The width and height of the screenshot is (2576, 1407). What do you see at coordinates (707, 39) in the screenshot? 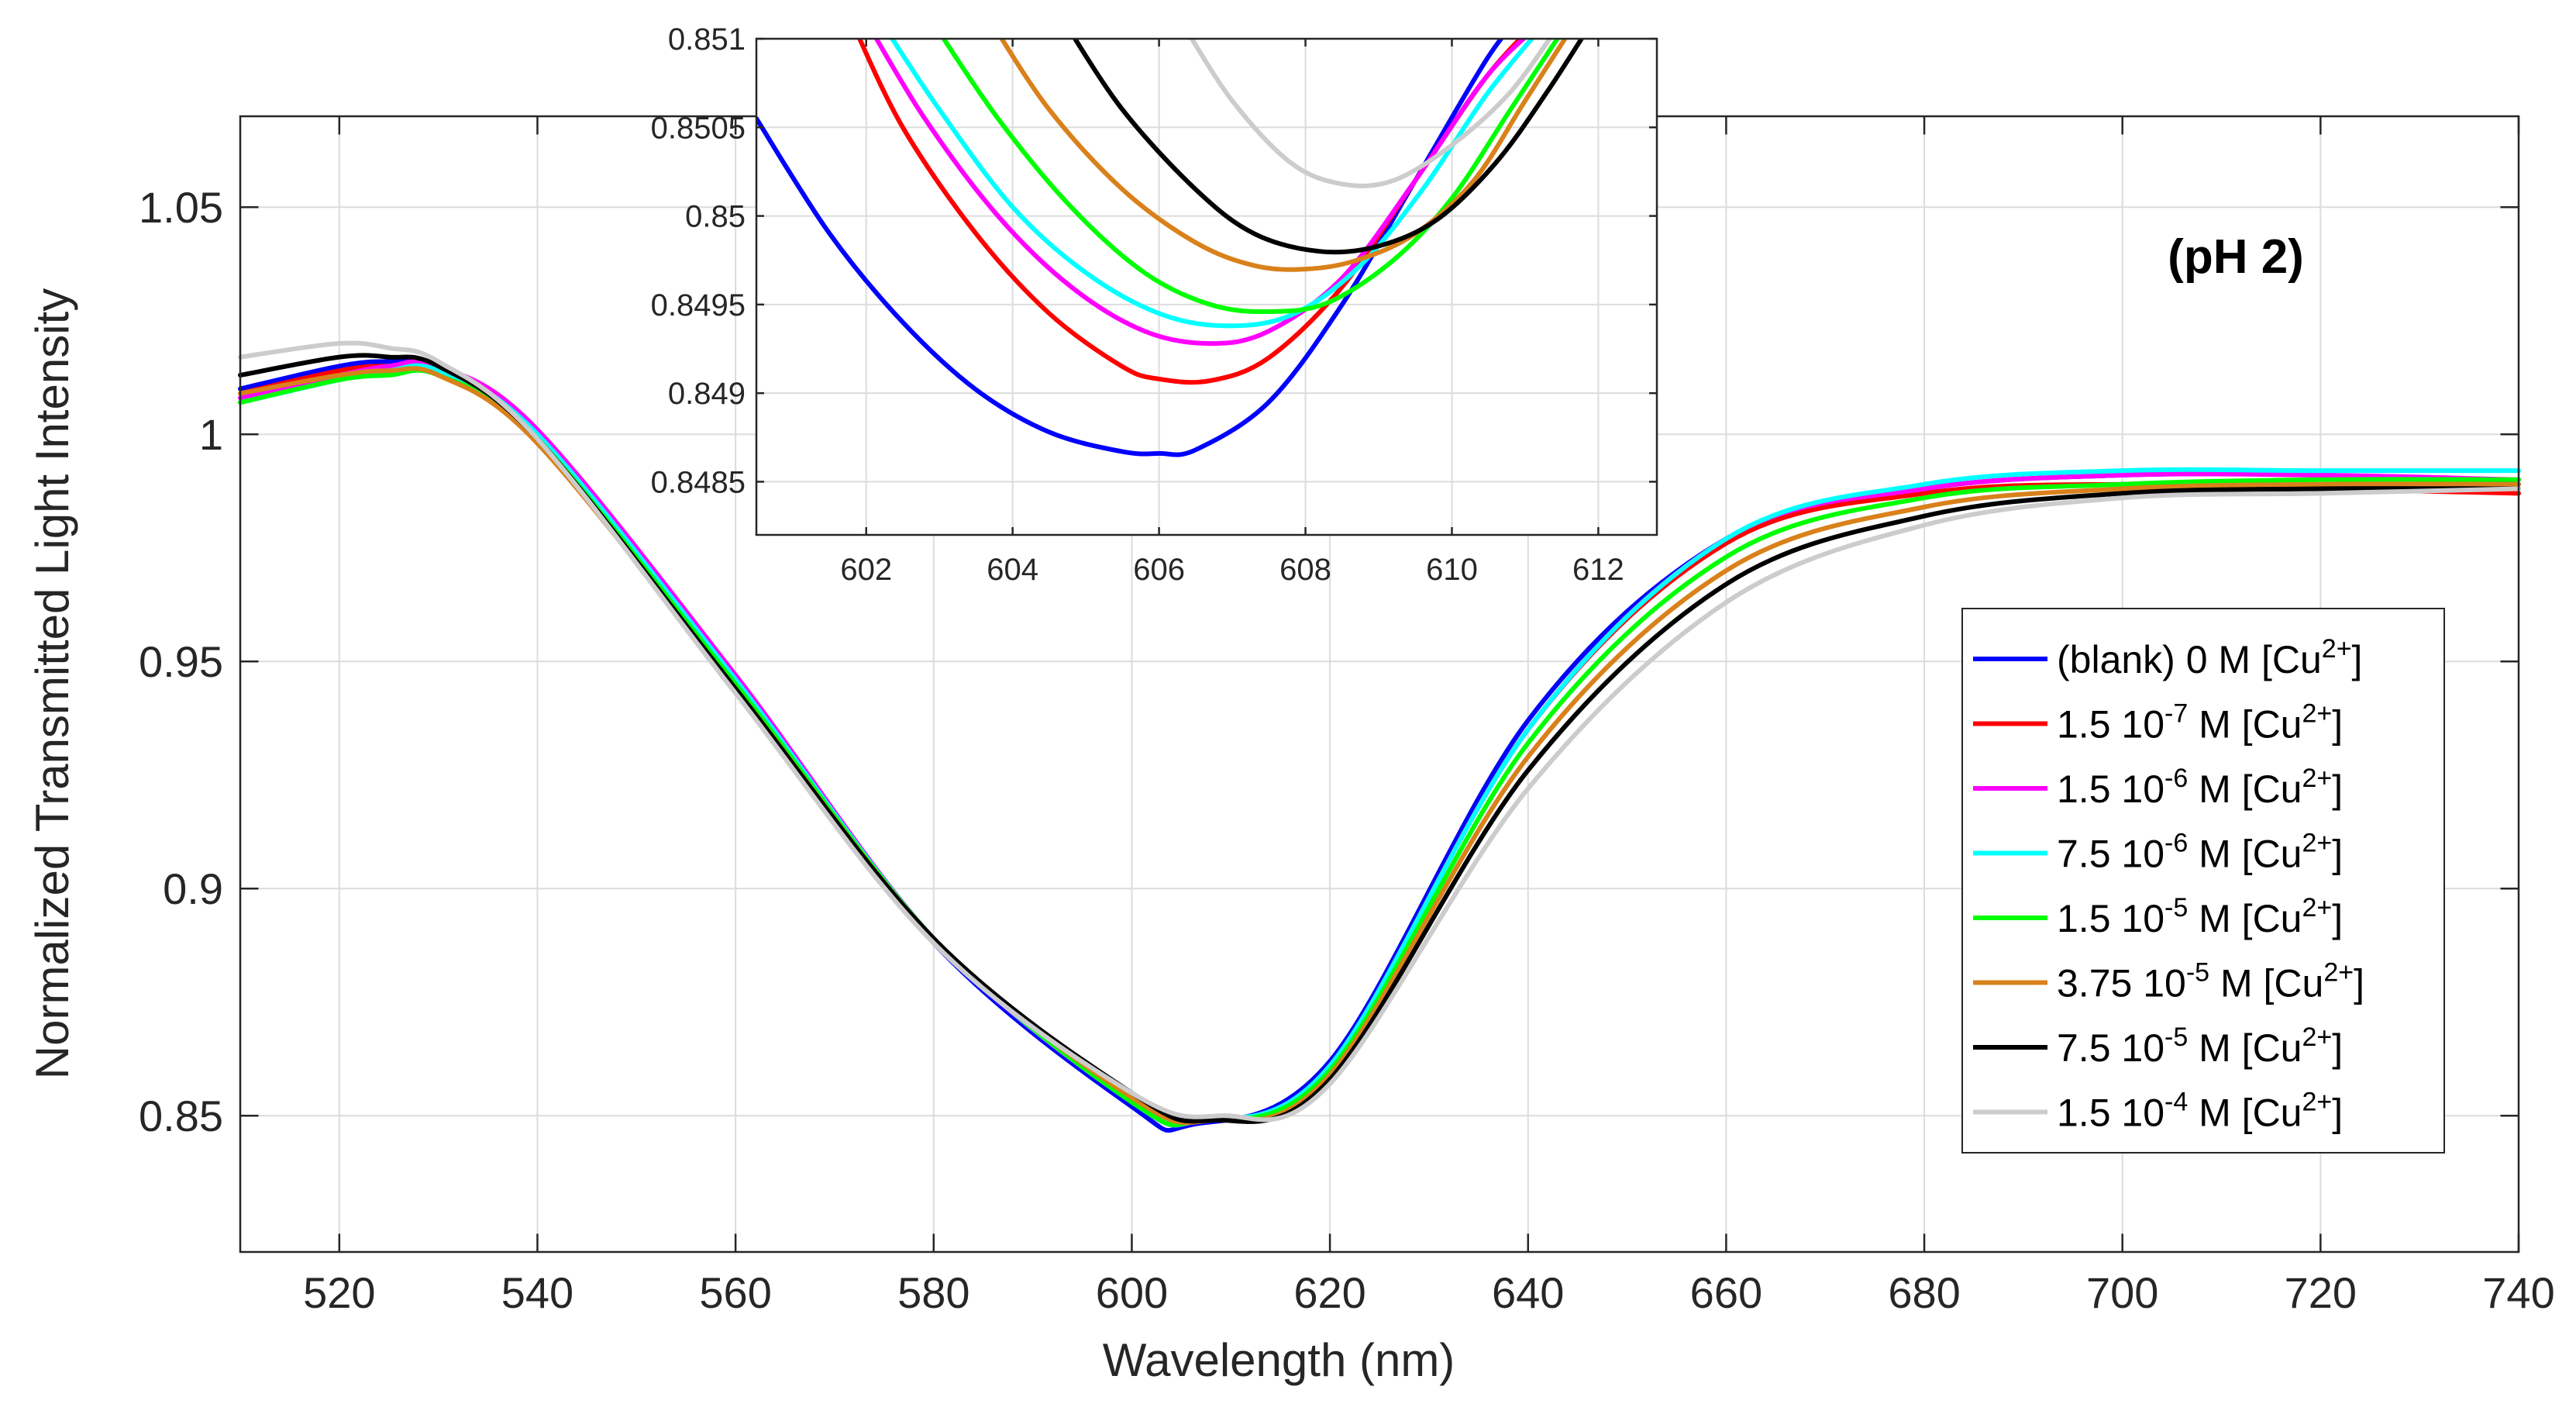
I see `inset-ytick-label: 0.851` at bounding box center [707, 39].